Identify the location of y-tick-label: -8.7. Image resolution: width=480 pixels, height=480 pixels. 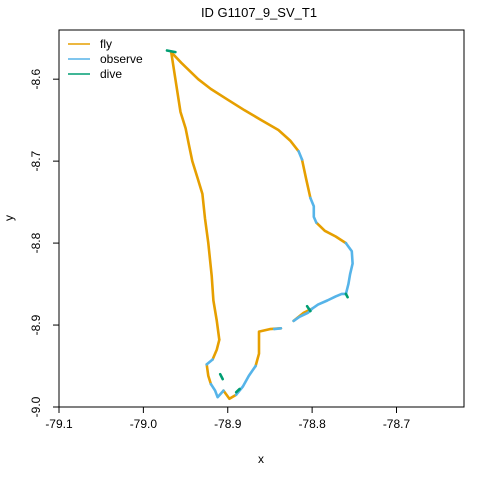
(36, 160).